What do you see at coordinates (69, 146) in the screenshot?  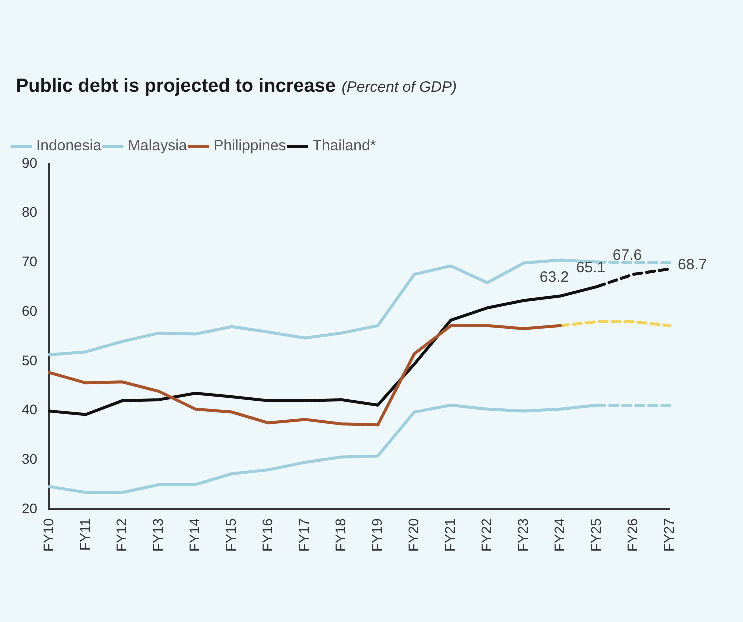 I see `legend-label: Indonesia` at bounding box center [69, 146].